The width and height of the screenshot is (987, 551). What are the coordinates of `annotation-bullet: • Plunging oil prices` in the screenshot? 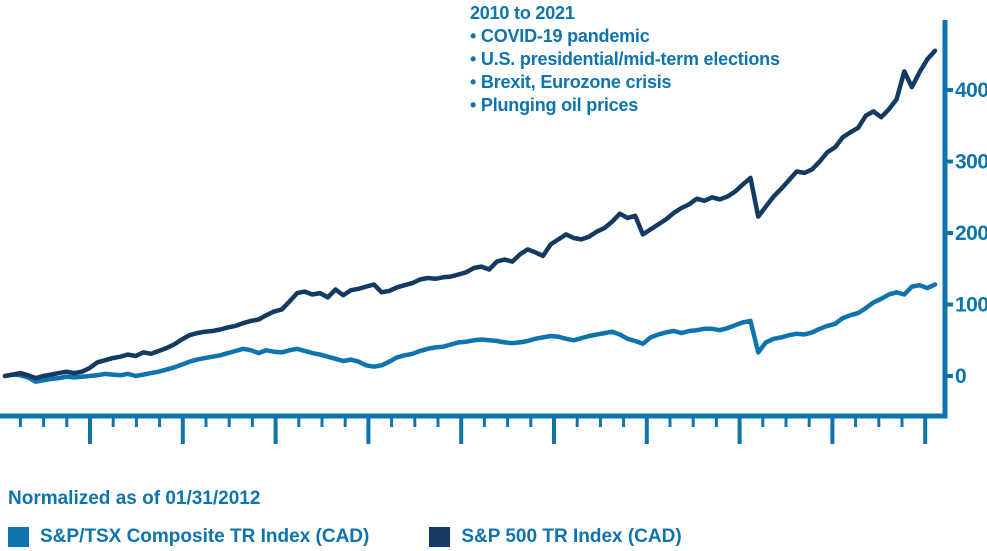 It's located at (554, 105).